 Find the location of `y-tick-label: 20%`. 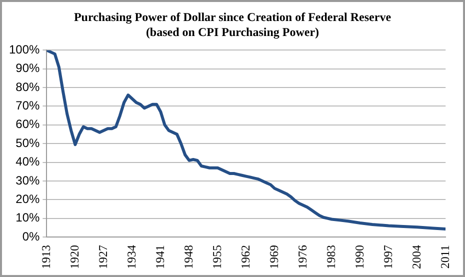

y-tick-label: 20% is located at coordinates (28, 199).